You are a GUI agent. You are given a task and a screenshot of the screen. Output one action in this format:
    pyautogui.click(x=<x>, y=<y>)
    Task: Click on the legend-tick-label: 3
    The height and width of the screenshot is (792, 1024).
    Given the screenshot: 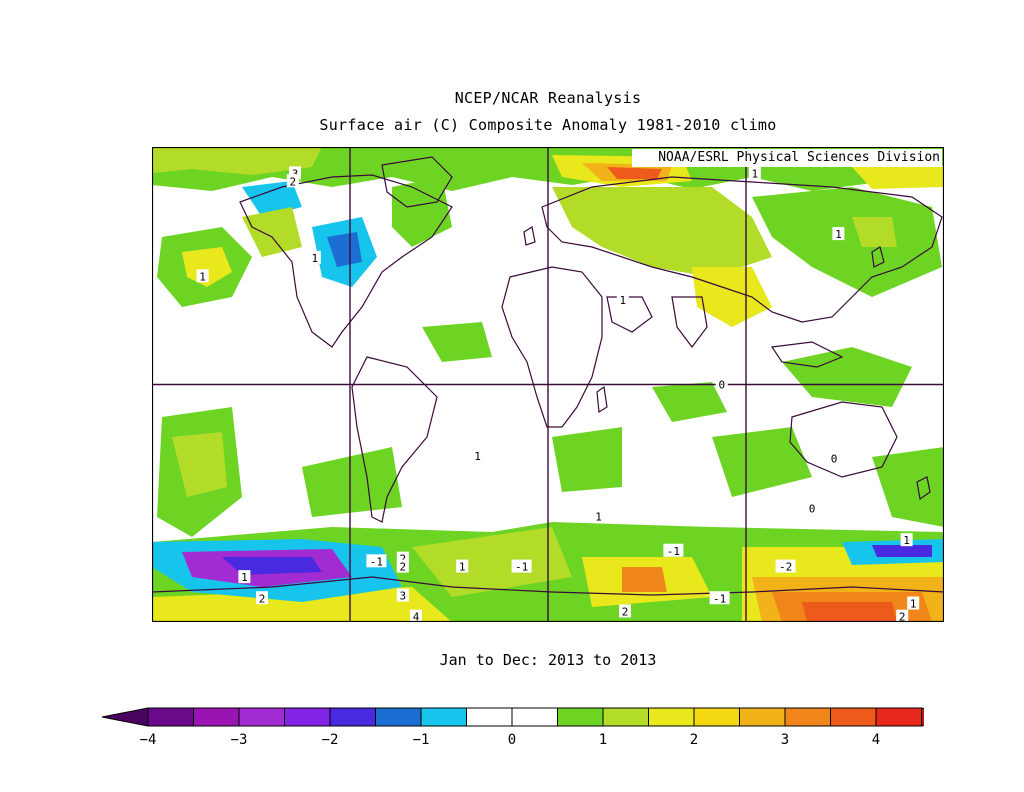 What is the action you would take?
    pyautogui.click(x=785, y=740)
    